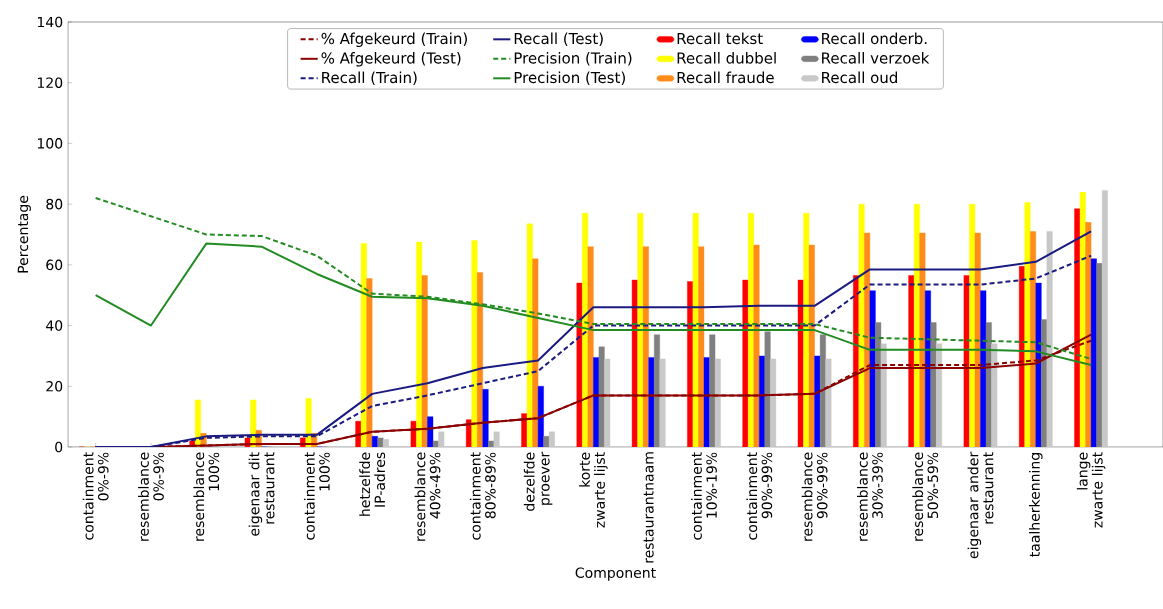 Image resolution: width=1163 pixels, height=609 pixels. What do you see at coordinates (759, 496) in the screenshot?
I see `x-tick-label: containment 90%-99%` at bounding box center [759, 496].